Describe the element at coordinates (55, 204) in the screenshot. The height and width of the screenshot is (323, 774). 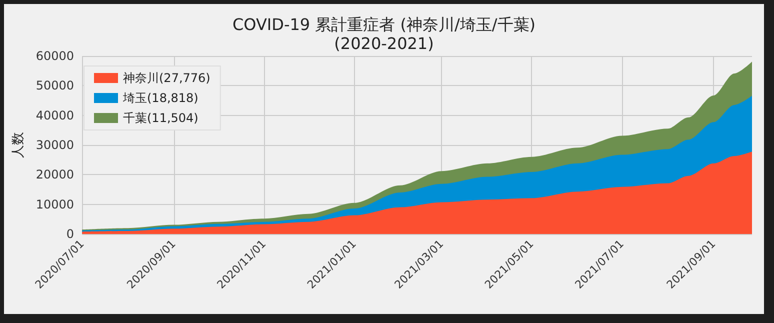
I see `y-tick-label: 10000` at that location.